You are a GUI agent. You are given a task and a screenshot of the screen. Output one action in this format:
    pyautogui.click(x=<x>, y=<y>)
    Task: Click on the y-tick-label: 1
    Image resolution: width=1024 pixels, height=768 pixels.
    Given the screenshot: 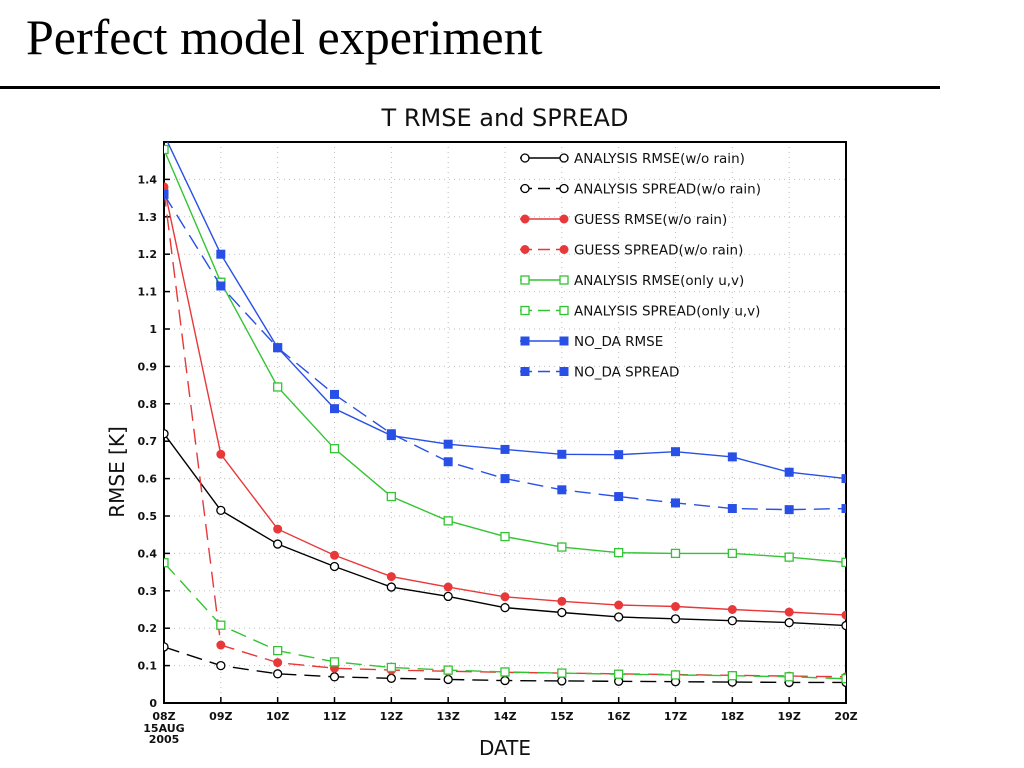 What is the action you would take?
    pyautogui.click(x=153, y=329)
    